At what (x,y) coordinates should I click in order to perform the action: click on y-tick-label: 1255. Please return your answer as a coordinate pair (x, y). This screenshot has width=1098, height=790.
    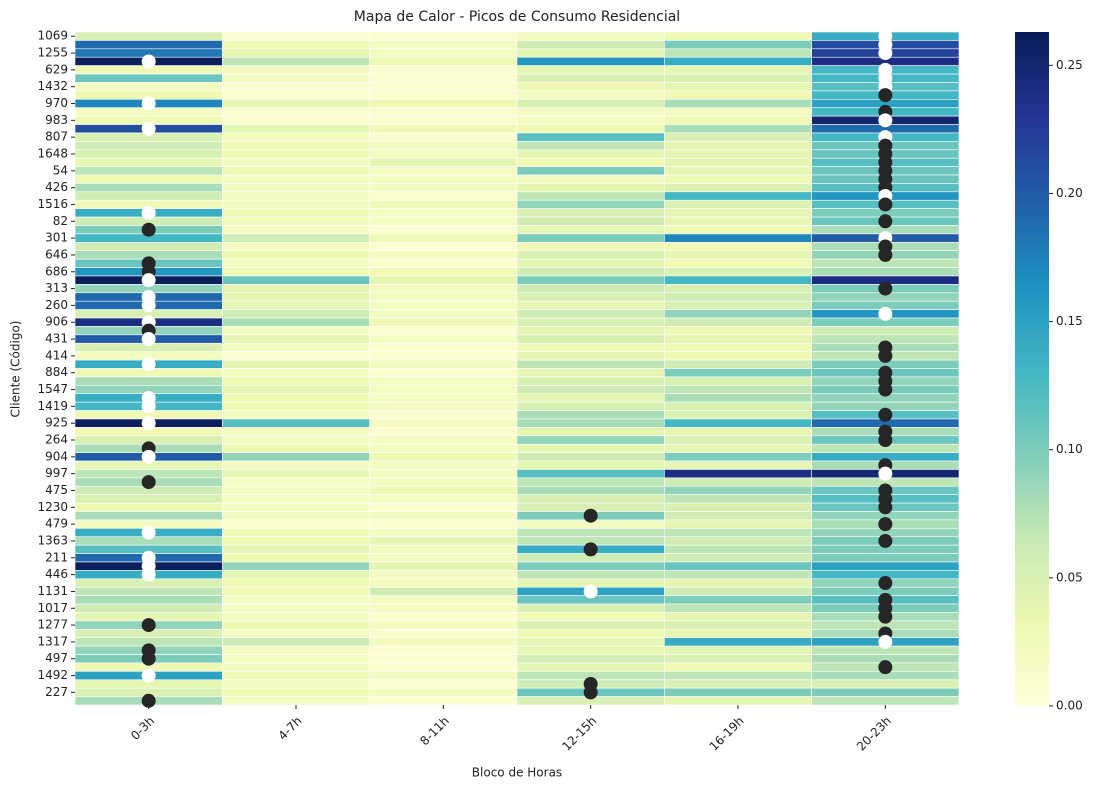
    Looking at the image, I should click on (52, 53).